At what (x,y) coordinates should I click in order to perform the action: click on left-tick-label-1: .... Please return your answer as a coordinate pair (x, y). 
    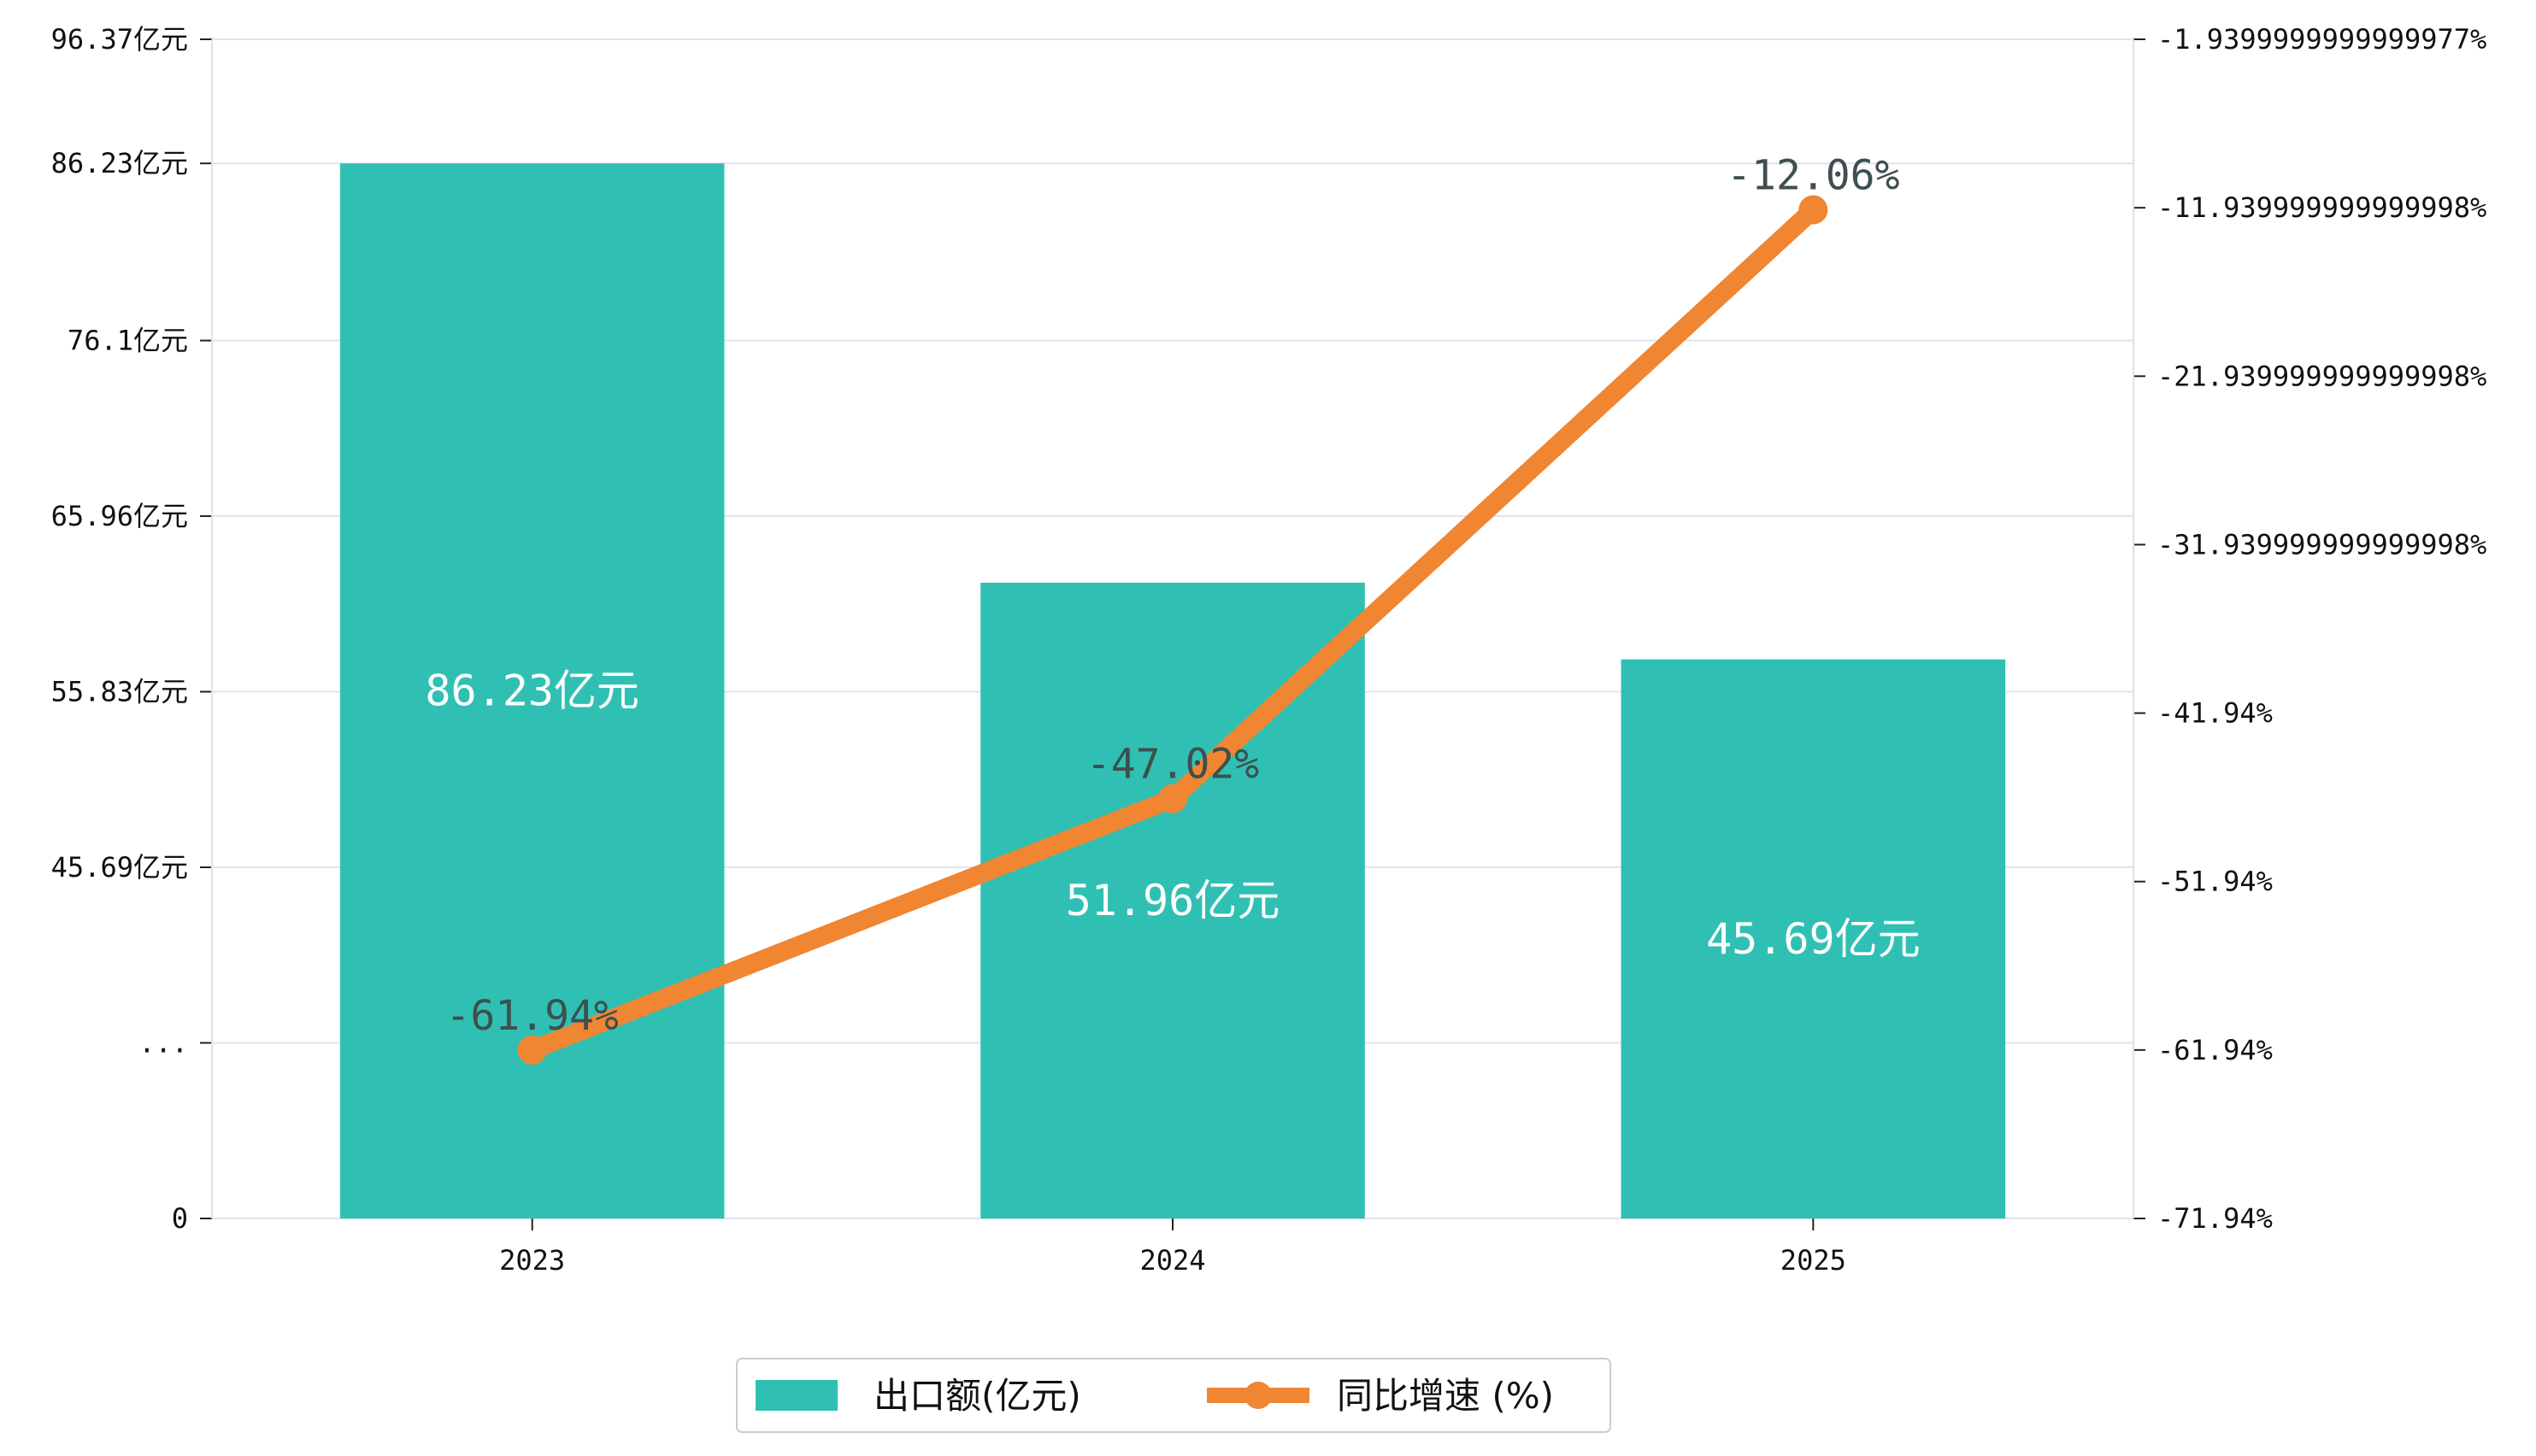
    Looking at the image, I should click on (163, 1044).